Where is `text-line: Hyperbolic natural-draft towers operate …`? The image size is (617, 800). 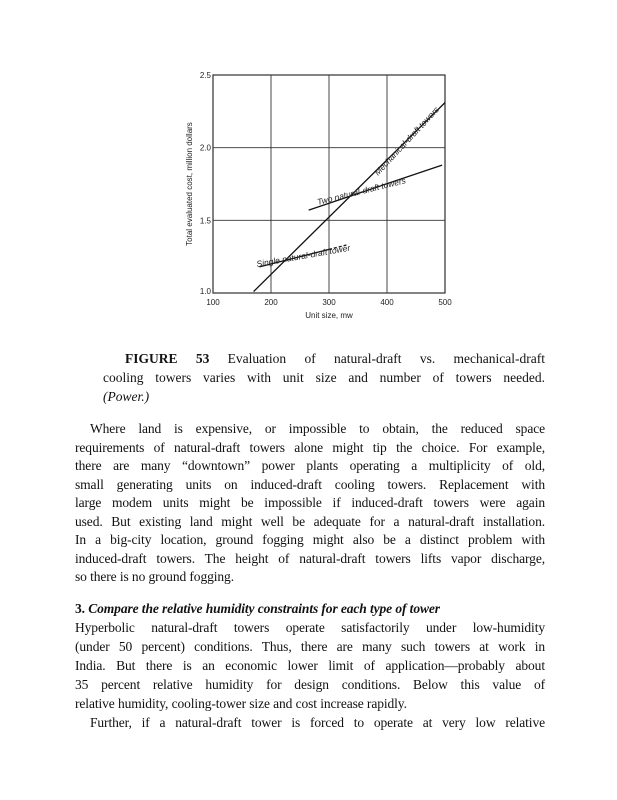
text-line: Hyperbolic natural-draft towers operate … is located at coordinates (310, 627).